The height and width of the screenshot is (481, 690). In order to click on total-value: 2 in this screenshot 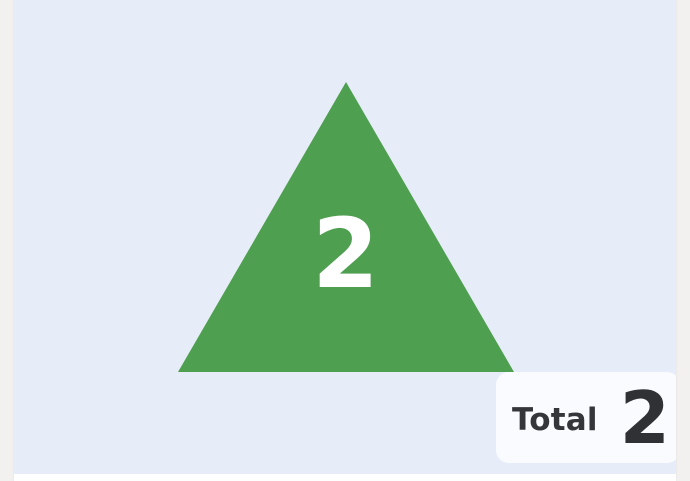, I will do `click(644, 417)`.